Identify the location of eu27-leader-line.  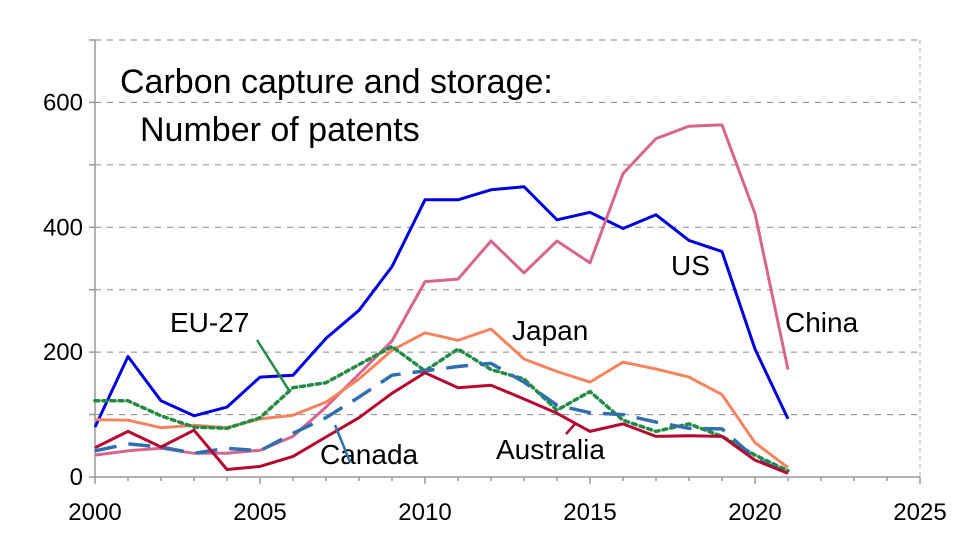
(273, 366).